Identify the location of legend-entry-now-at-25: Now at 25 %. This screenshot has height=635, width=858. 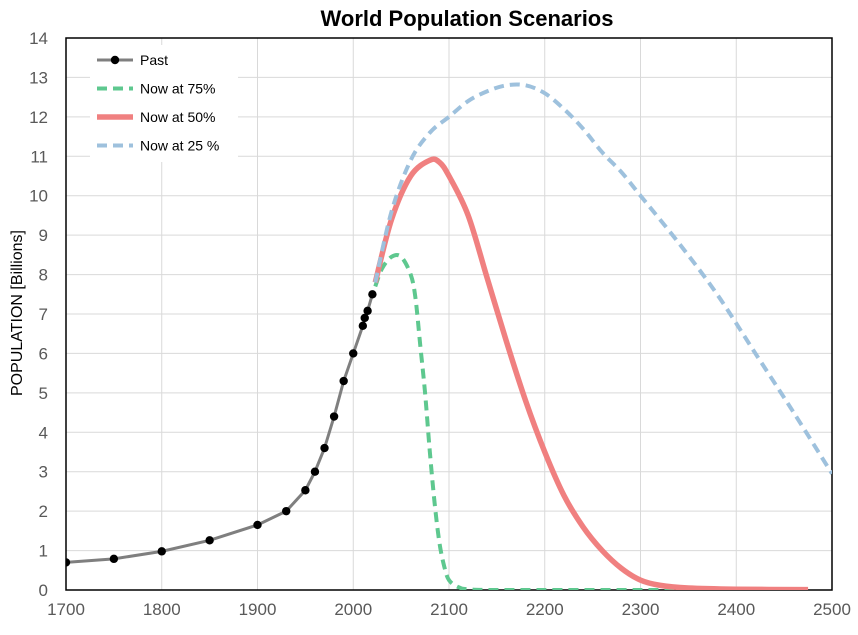
(158, 146).